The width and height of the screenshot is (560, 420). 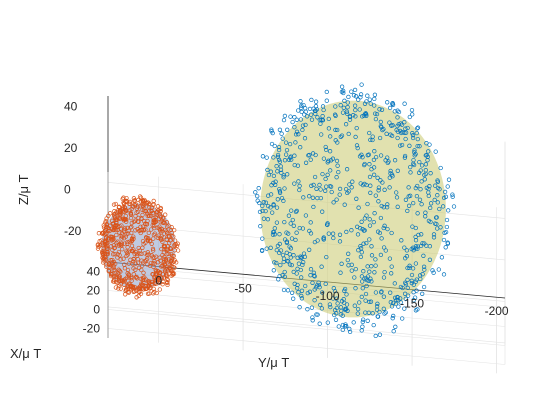 What do you see at coordinates (23, 189) in the screenshot?
I see `z-axis-label: Z/μ T` at bounding box center [23, 189].